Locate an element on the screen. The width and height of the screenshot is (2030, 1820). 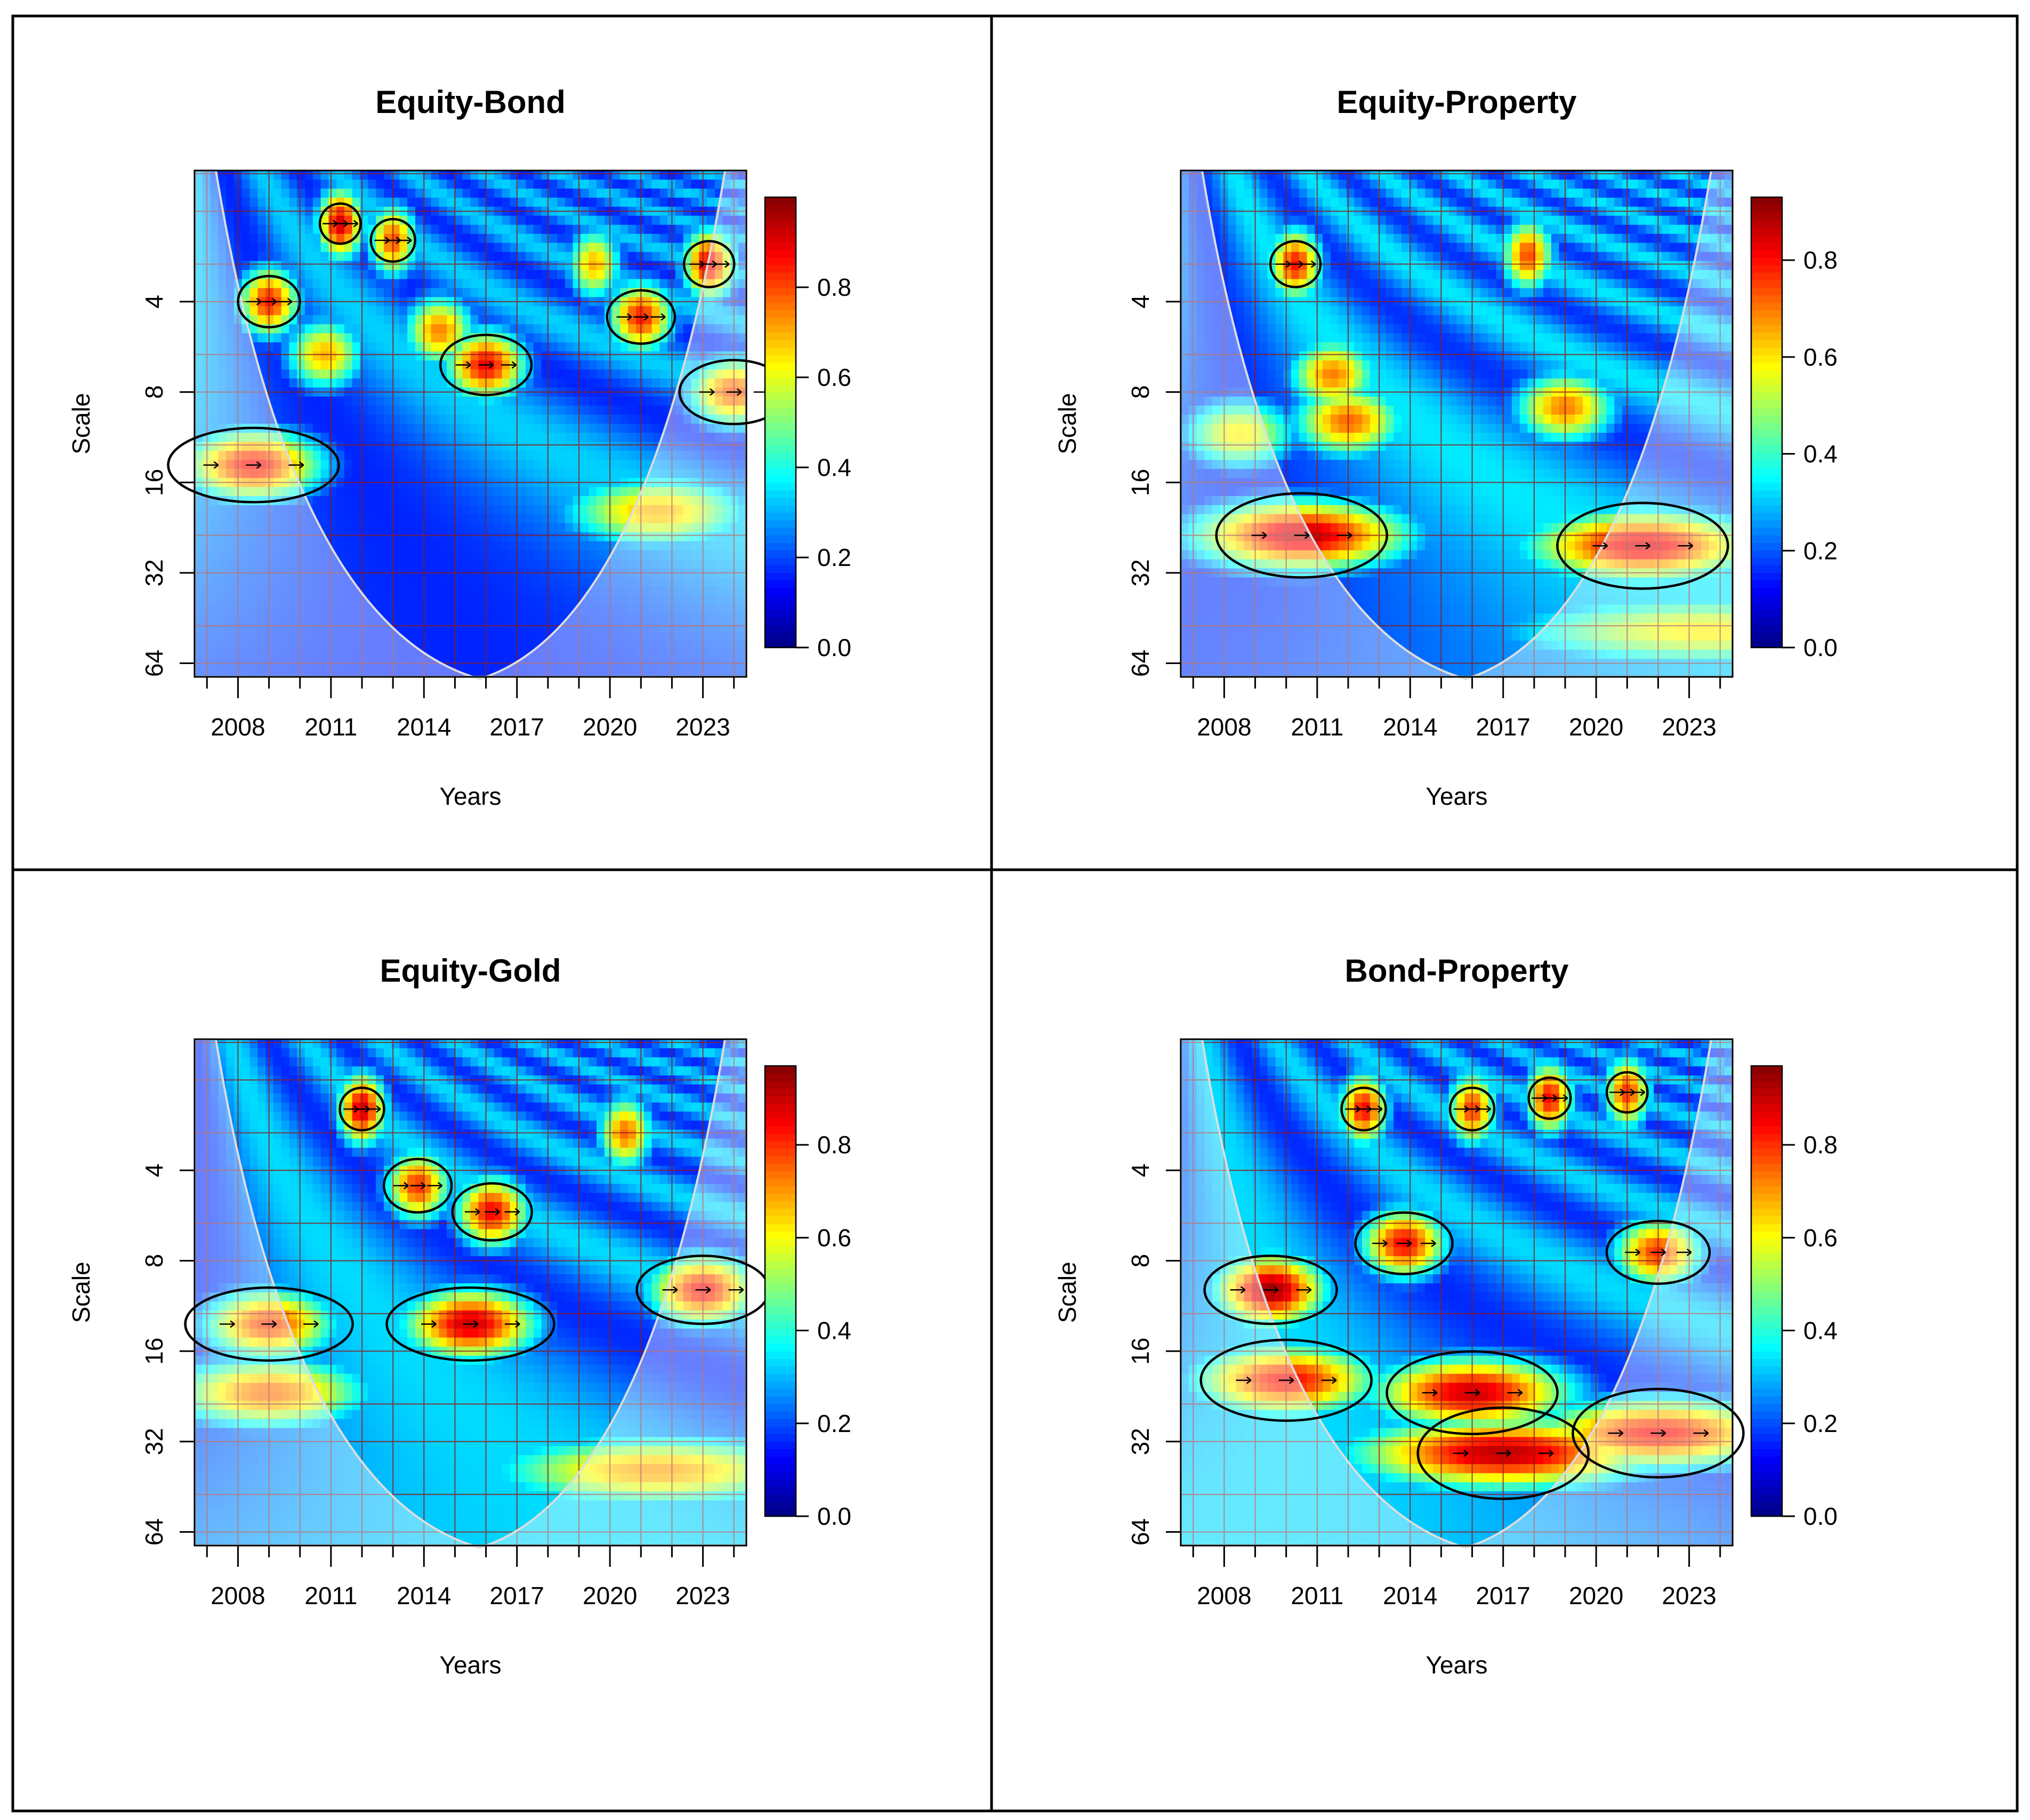
chart-title: Equity-Gold is located at coordinates (470, 971).